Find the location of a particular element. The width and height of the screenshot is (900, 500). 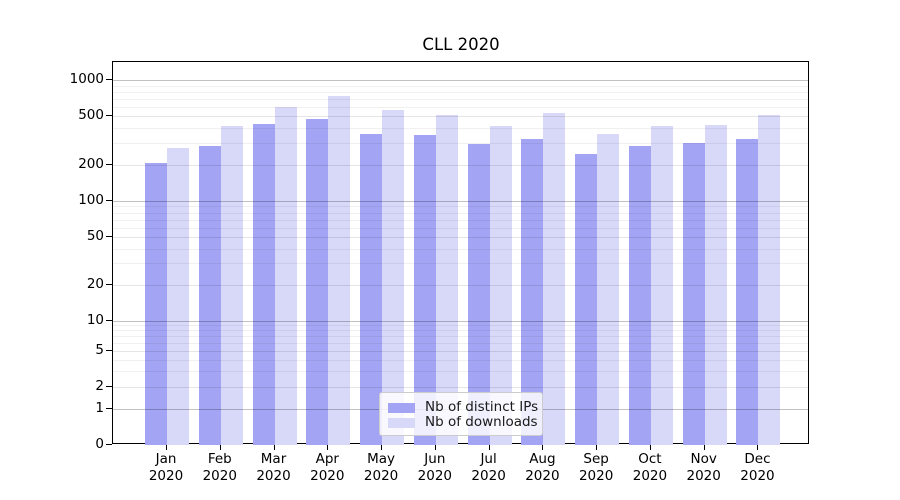

x-label-month: Feb is located at coordinates (219, 459).